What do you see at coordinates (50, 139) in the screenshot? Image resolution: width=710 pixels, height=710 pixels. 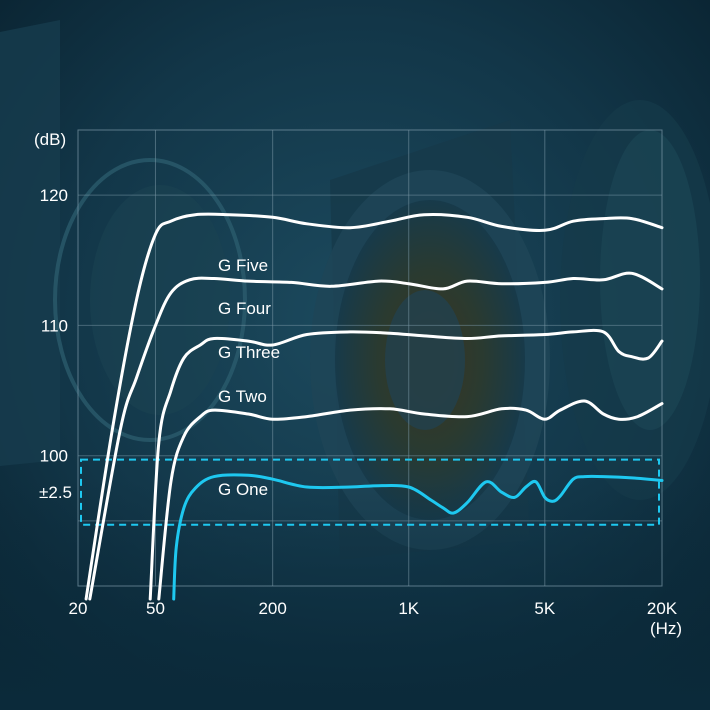 I see `y-axis-unit-label: (dB)` at bounding box center [50, 139].